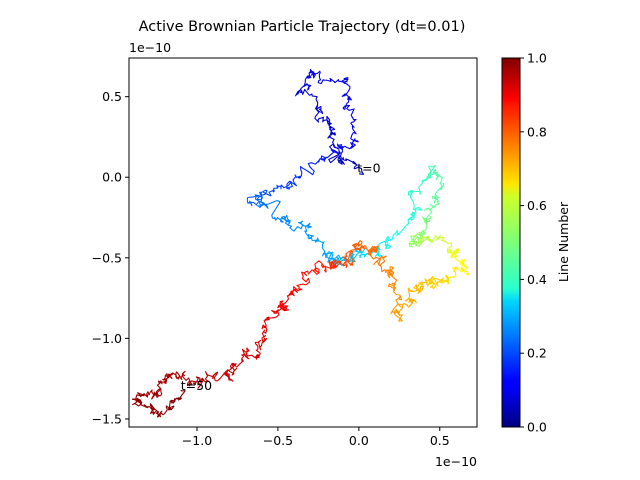  What do you see at coordinates (537, 279) in the screenshot?
I see `colorbar-tick-label: 0.4` at bounding box center [537, 279].